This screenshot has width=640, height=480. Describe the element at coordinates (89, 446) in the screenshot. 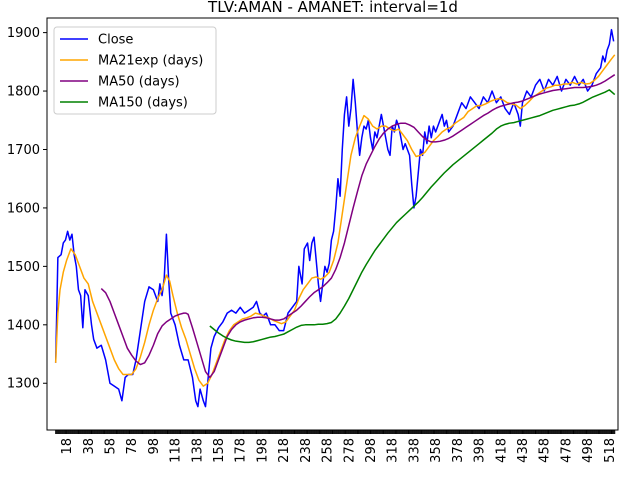

I see `x-tick-label: 38` at that location.